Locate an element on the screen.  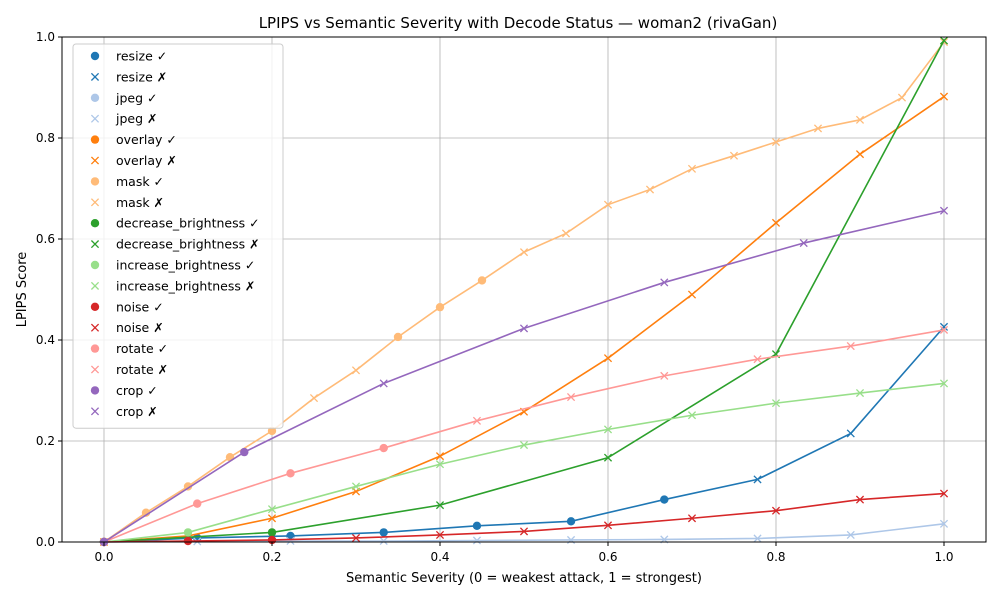
legend-label: decrease_brightness ✗ is located at coordinates (188, 244).